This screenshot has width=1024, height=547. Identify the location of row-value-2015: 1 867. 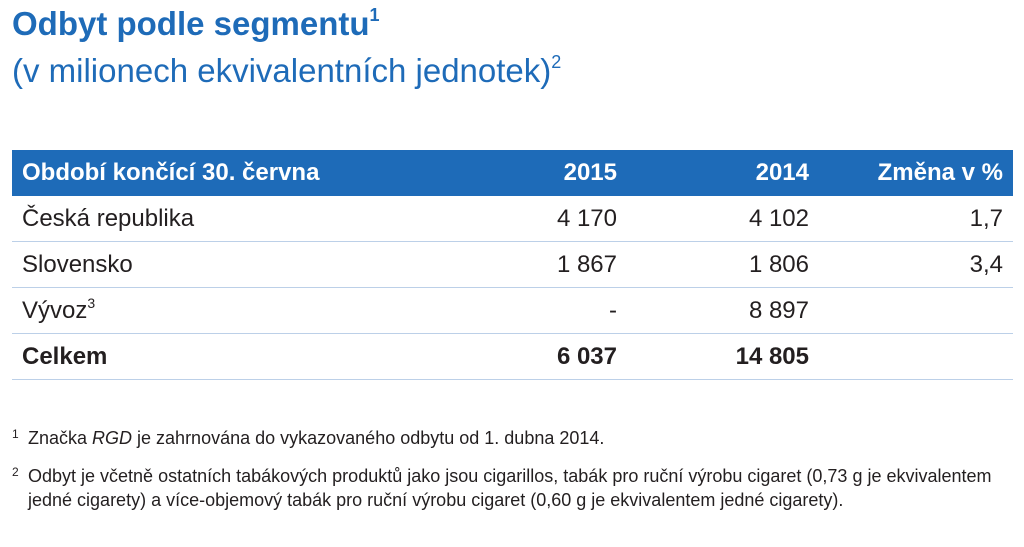
(586, 264).